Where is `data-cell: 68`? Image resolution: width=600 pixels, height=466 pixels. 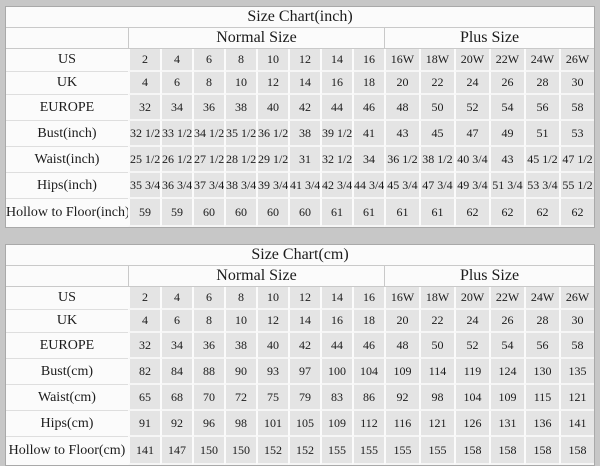 data-cell: 68 is located at coordinates (175, 398).